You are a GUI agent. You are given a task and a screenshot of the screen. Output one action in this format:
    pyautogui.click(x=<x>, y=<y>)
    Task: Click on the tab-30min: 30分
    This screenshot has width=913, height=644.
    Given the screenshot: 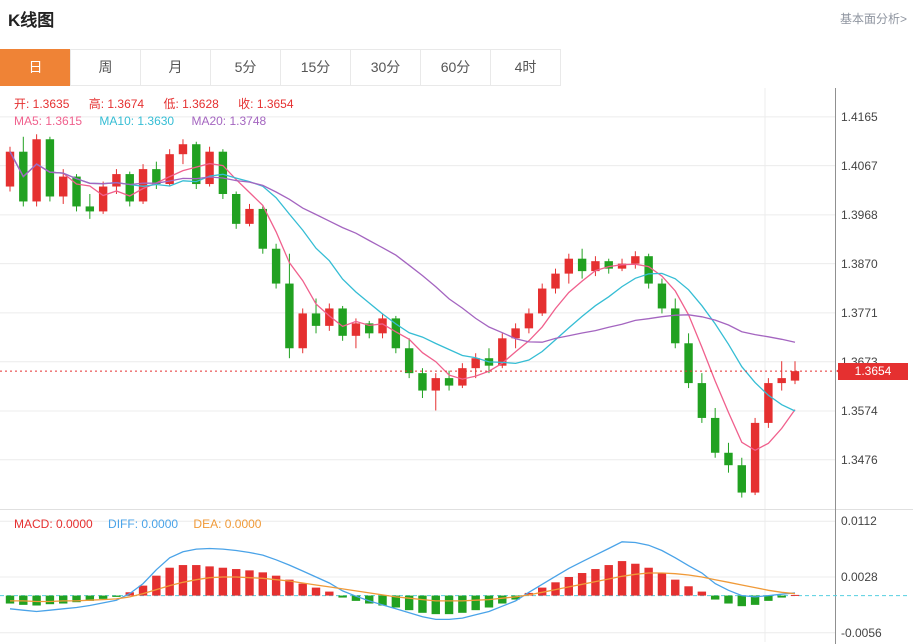 What is the action you would take?
    pyautogui.click(x=385, y=67)
    